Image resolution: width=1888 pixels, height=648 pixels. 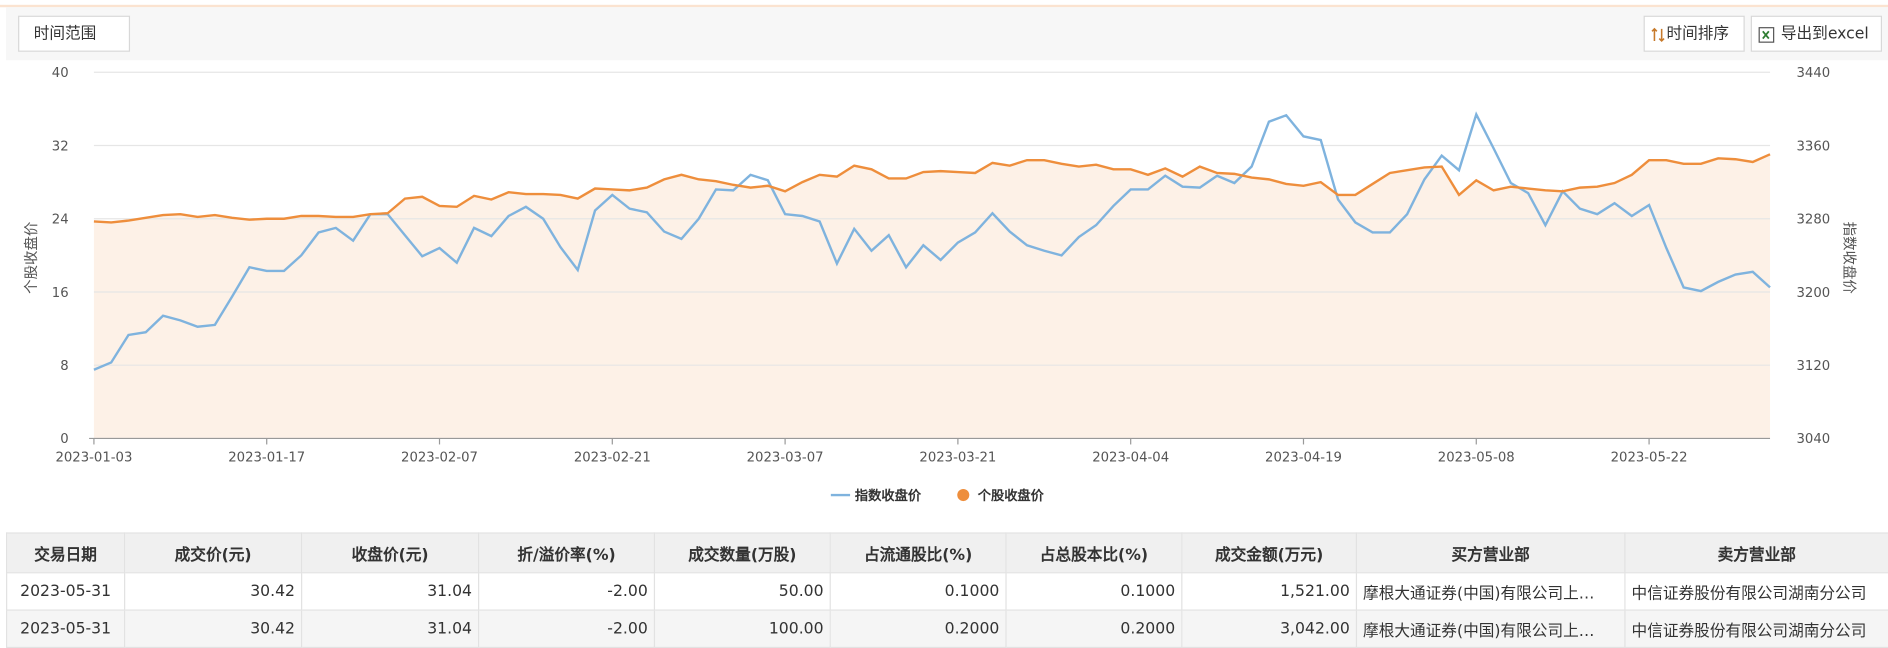 What do you see at coordinates (947, 34) in the screenshot?
I see `toolbar: 时间范围 时间排序 导出到excel` at bounding box center [947, 34].